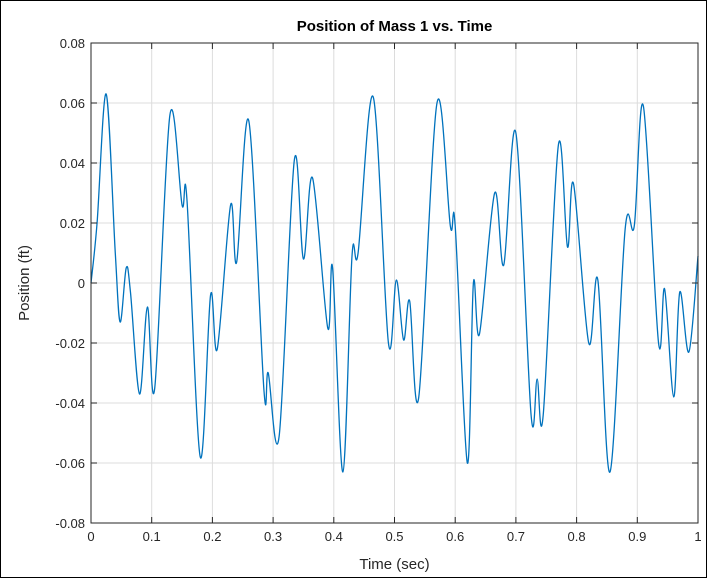 Image resolution: width=707 pixels, height=578 pixels. I want to click on x-tick-label: 0.1, so click(152, 536).